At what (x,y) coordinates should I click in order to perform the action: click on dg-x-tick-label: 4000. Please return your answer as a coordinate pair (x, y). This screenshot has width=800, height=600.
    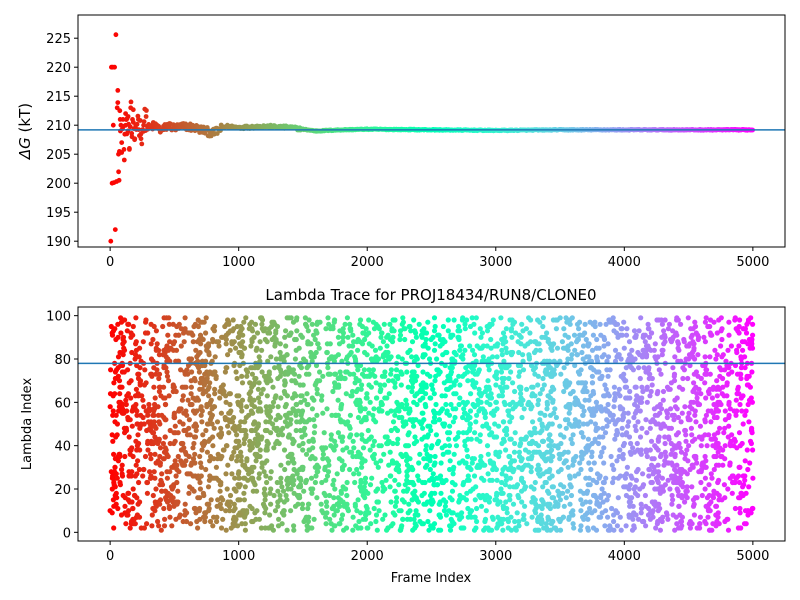
    Looking at the image, I should click on (624, 262).